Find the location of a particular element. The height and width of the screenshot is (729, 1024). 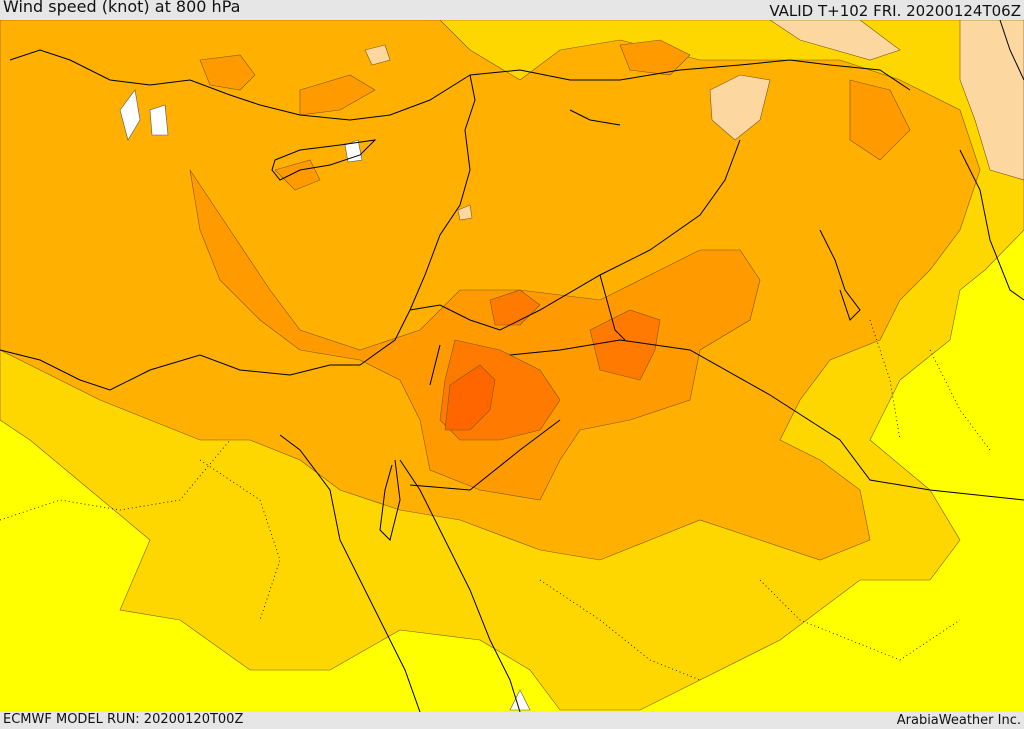

map-title: Wind speed (knot) at 800 hPa is located at coordinates (122, 8).